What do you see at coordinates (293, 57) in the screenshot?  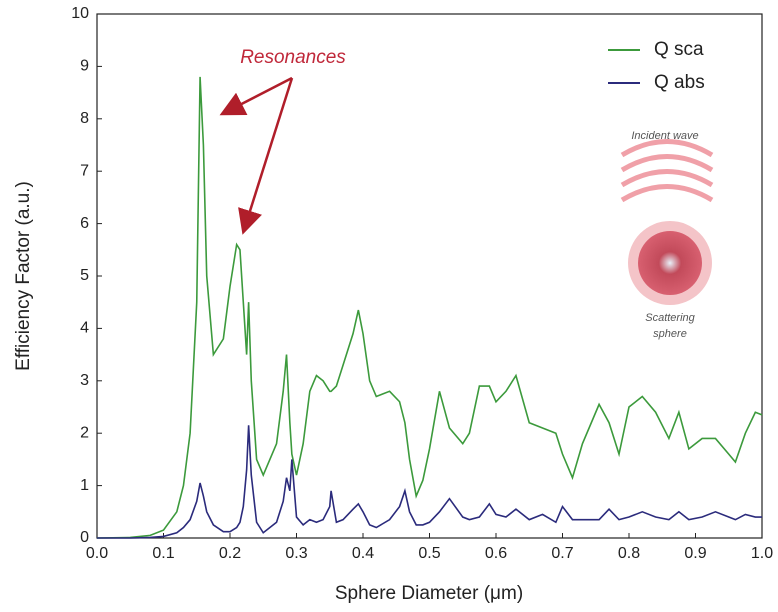 I see `annotation: Resonances` at bounding box center [293, 57].